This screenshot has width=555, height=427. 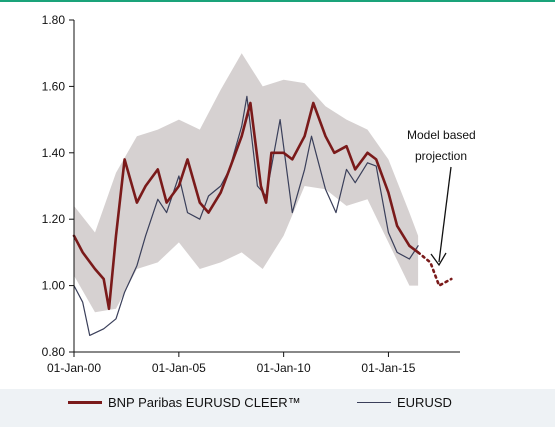 I want to click on y-tick-label: 1.80, so click(x=54, y=20).